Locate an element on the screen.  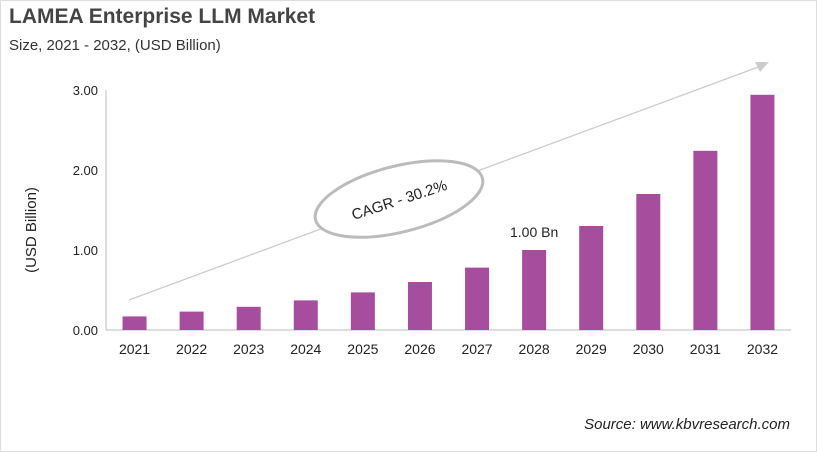
source-text: Source: www.kbvresearch.com is located at coordinates (687, 424).